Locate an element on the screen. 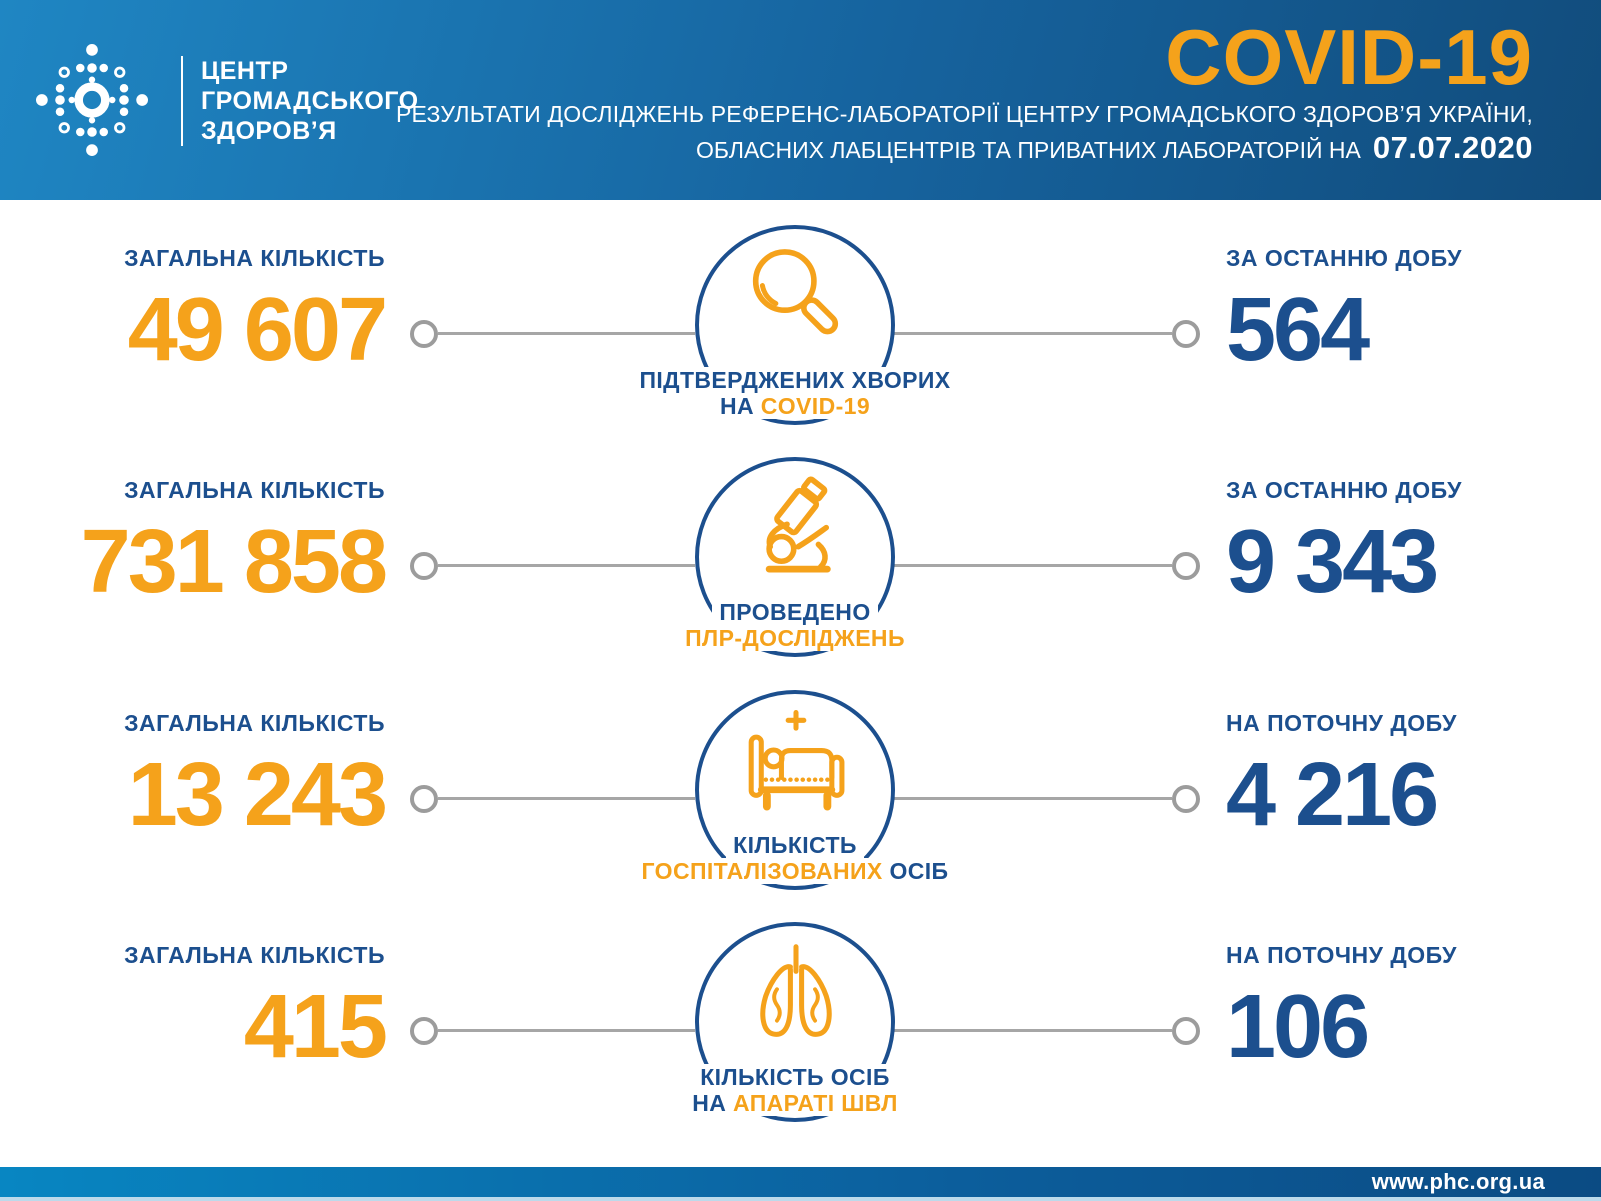  total-block: ЗАГАЛЬНА КІЛЬКІСТЬ 49 607 is located at coordinates (194, 302).